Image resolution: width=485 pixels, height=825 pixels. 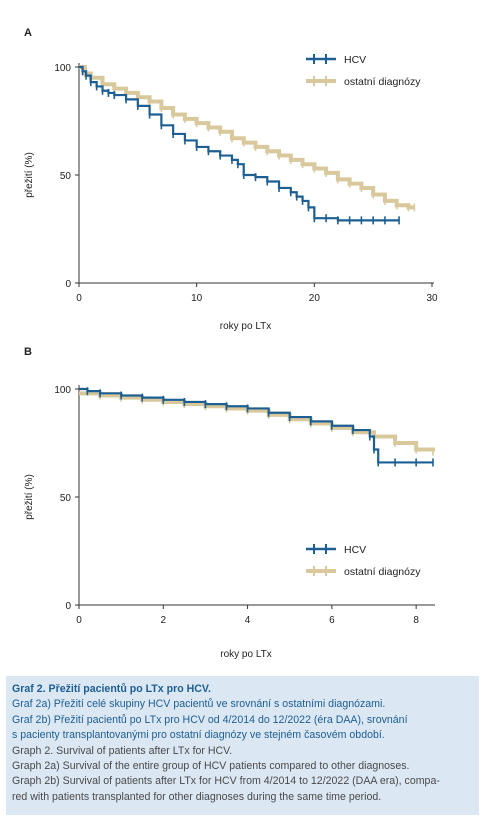 What do you see at coordinates (79, 620) in the screenshot?
I see `chart-2-x-tick-label: 0` at bounding box center [79, 620].